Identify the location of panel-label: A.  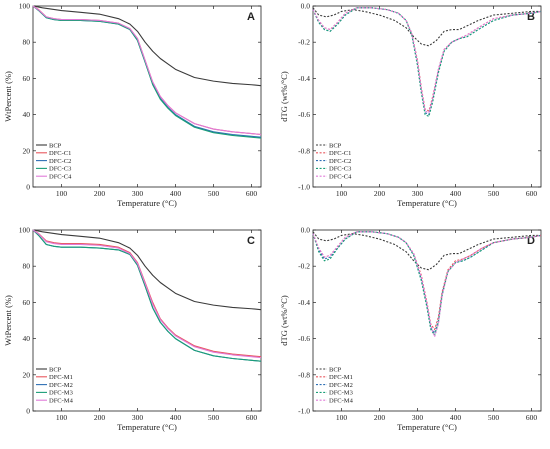
(251, 17).